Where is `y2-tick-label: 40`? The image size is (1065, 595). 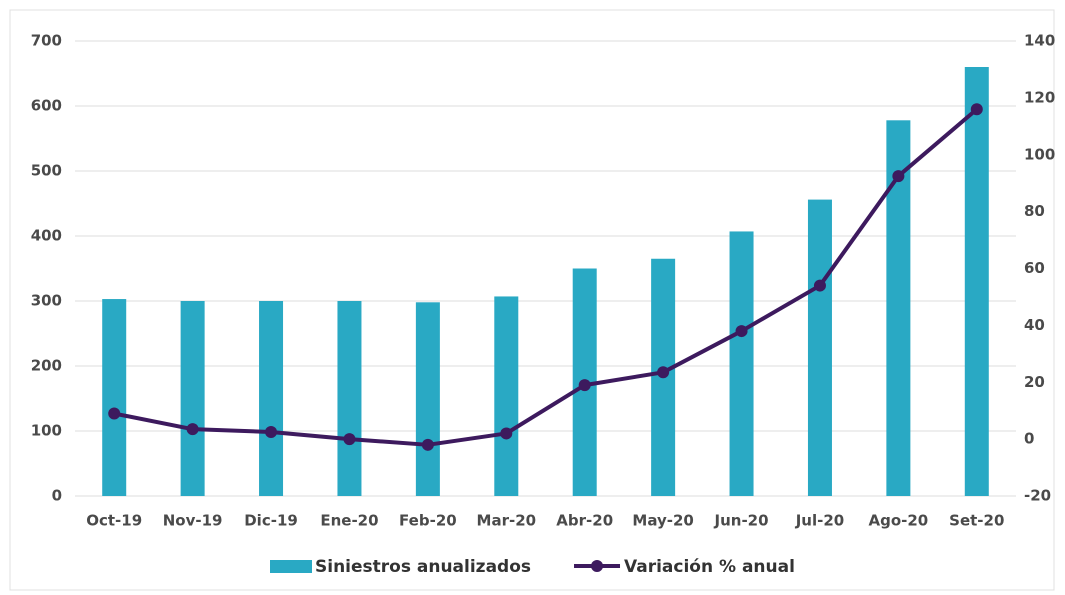 y2-tick-label: 40 is located at coordinates (1034, 325).